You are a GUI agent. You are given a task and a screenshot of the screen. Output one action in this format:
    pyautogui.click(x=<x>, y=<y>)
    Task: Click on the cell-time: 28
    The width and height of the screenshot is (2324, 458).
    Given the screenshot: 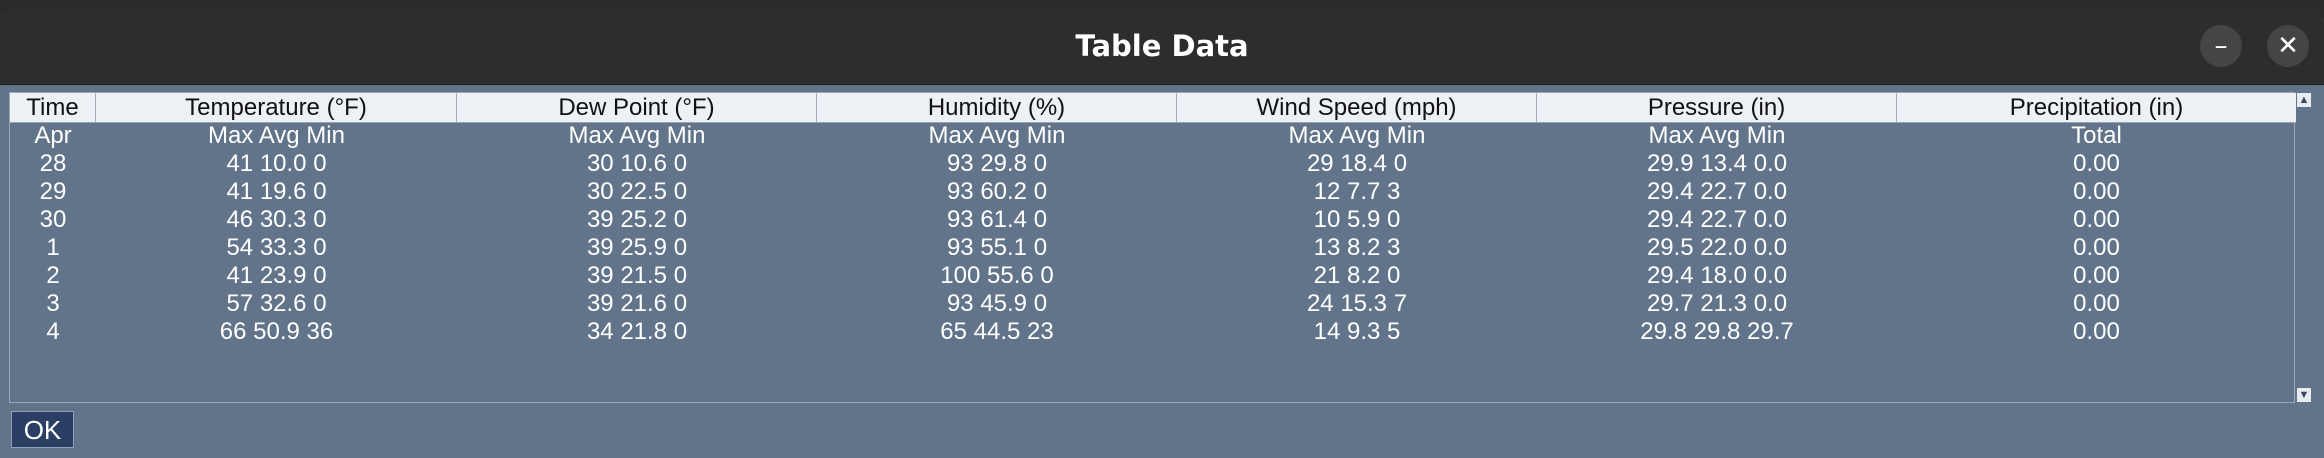 What is the action you would take?
    pyautogui.click(x=53, y=163)
    